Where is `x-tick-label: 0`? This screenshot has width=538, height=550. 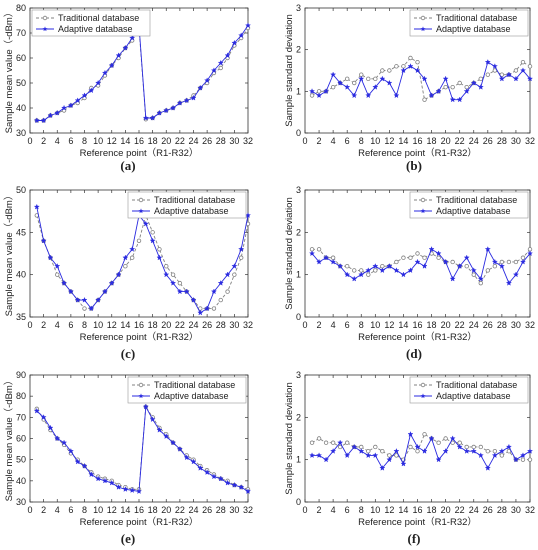
x-tick-label: 0 is located at coordinates (29, 141).